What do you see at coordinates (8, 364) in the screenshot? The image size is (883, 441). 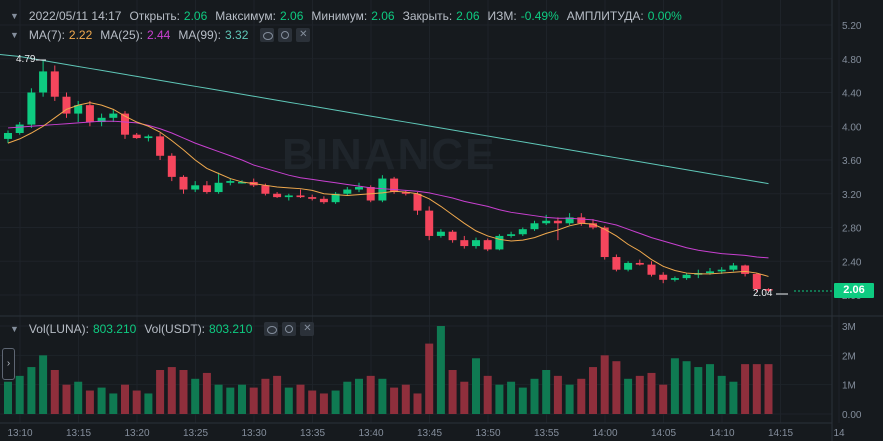 I see `chevron-right-icon: ›` at bounding box center [8, 364].